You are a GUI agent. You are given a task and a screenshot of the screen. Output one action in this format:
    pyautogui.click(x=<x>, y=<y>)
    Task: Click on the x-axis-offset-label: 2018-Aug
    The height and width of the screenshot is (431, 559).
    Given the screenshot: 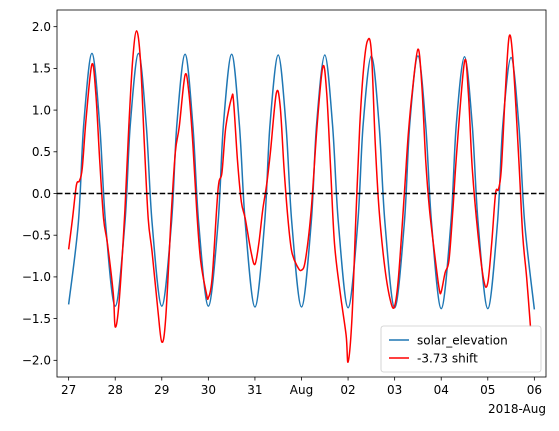 What is the action you would take?
    pyautogui.click(x=517, y=409)
    